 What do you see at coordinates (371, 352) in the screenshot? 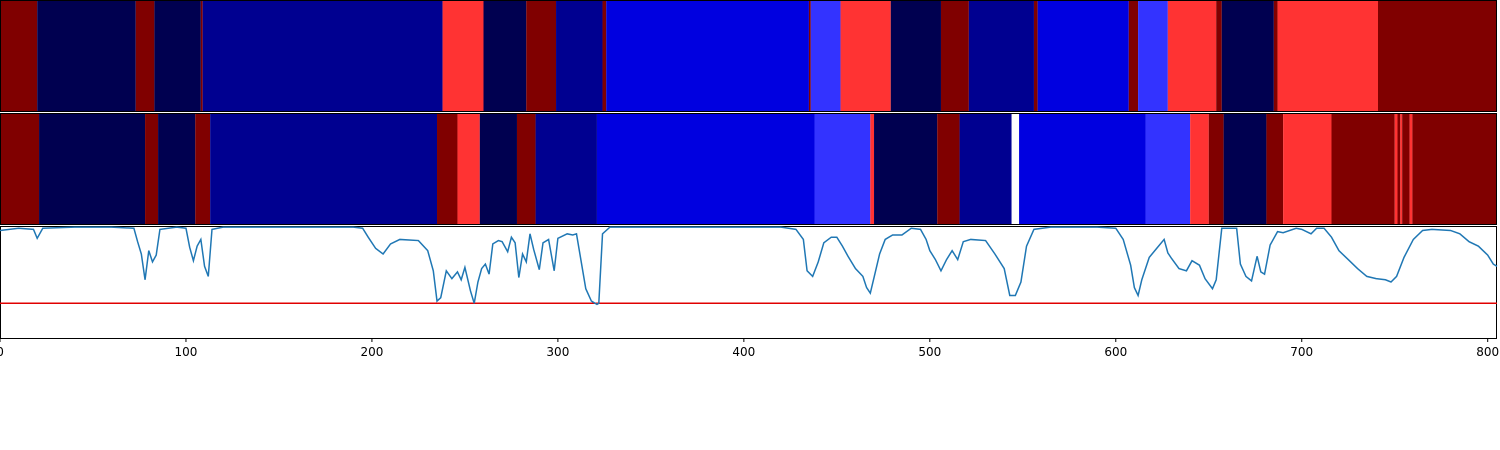
I see `x-tick-label: 200` at bounding box center [371, 352].